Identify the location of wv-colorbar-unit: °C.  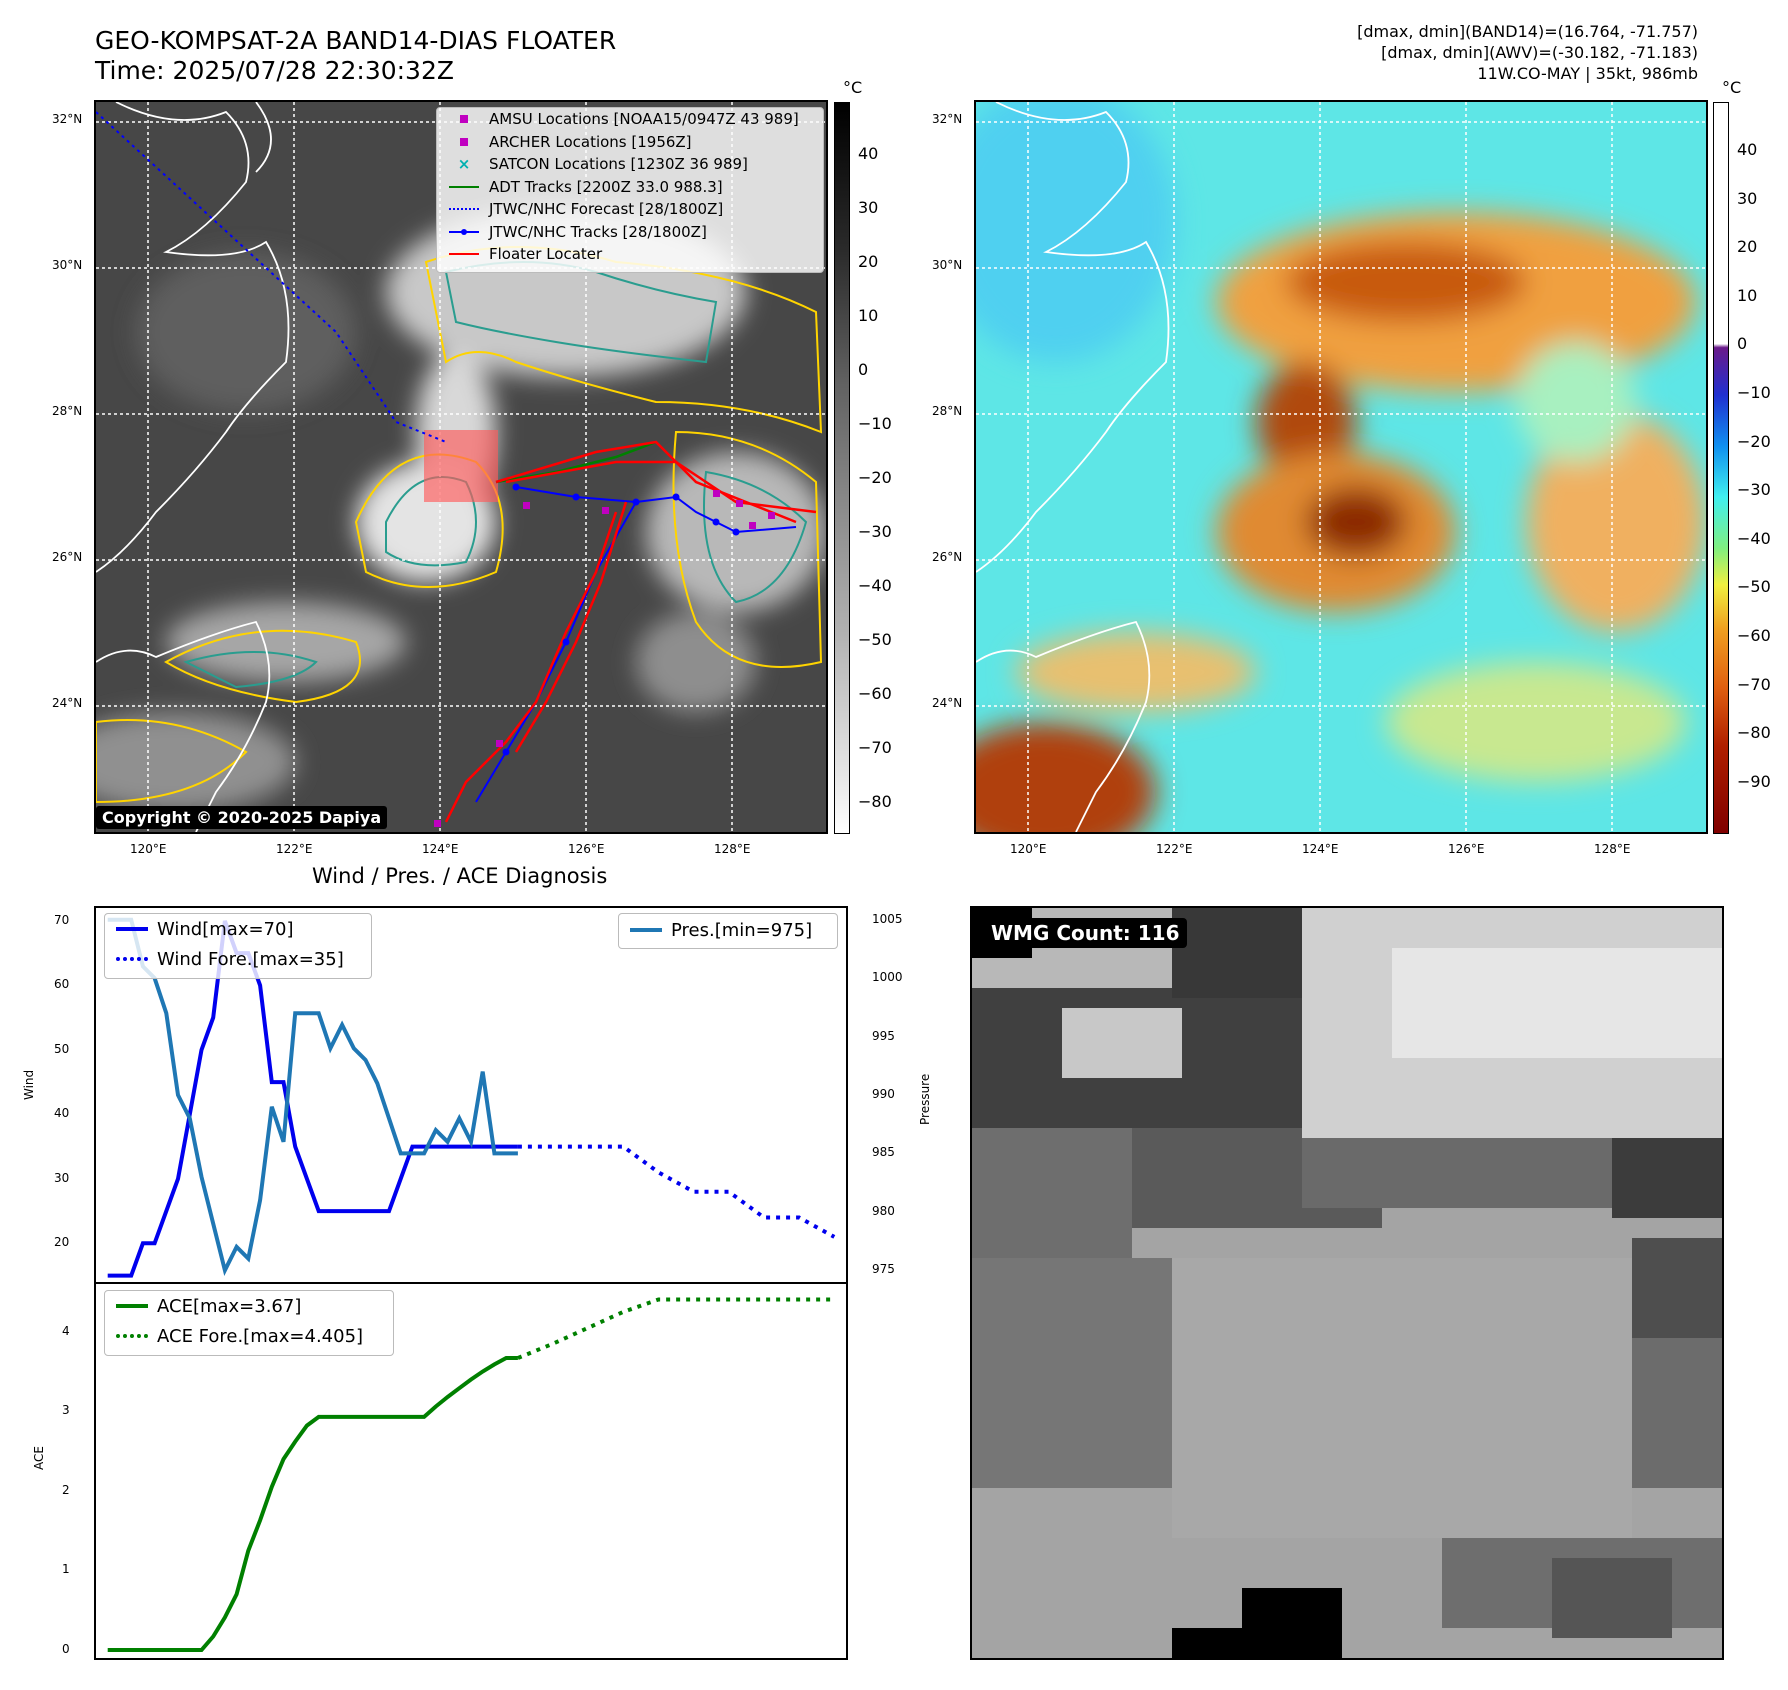
(1732, 87).